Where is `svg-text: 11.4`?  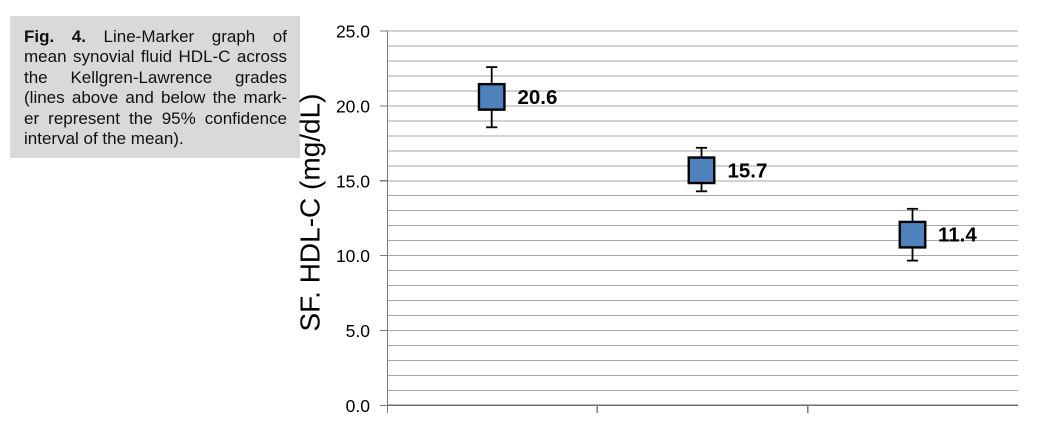
svg-text: 11.4 is located at coordinates (957, 235).